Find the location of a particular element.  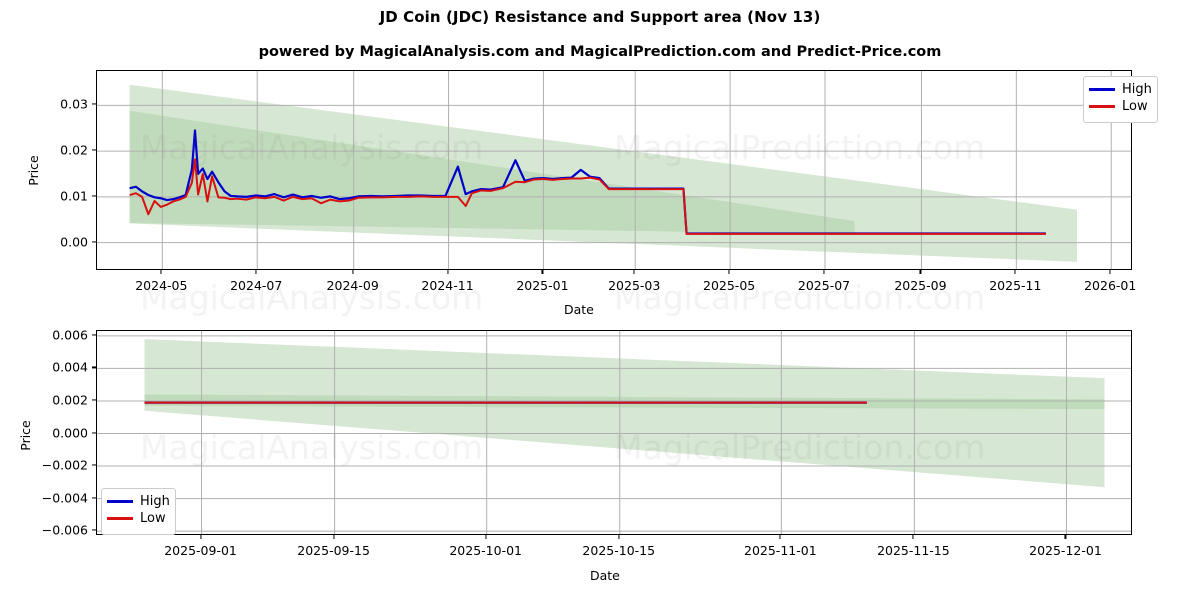

y-tick-label: 0.002 is located at coordinates (70, 400).